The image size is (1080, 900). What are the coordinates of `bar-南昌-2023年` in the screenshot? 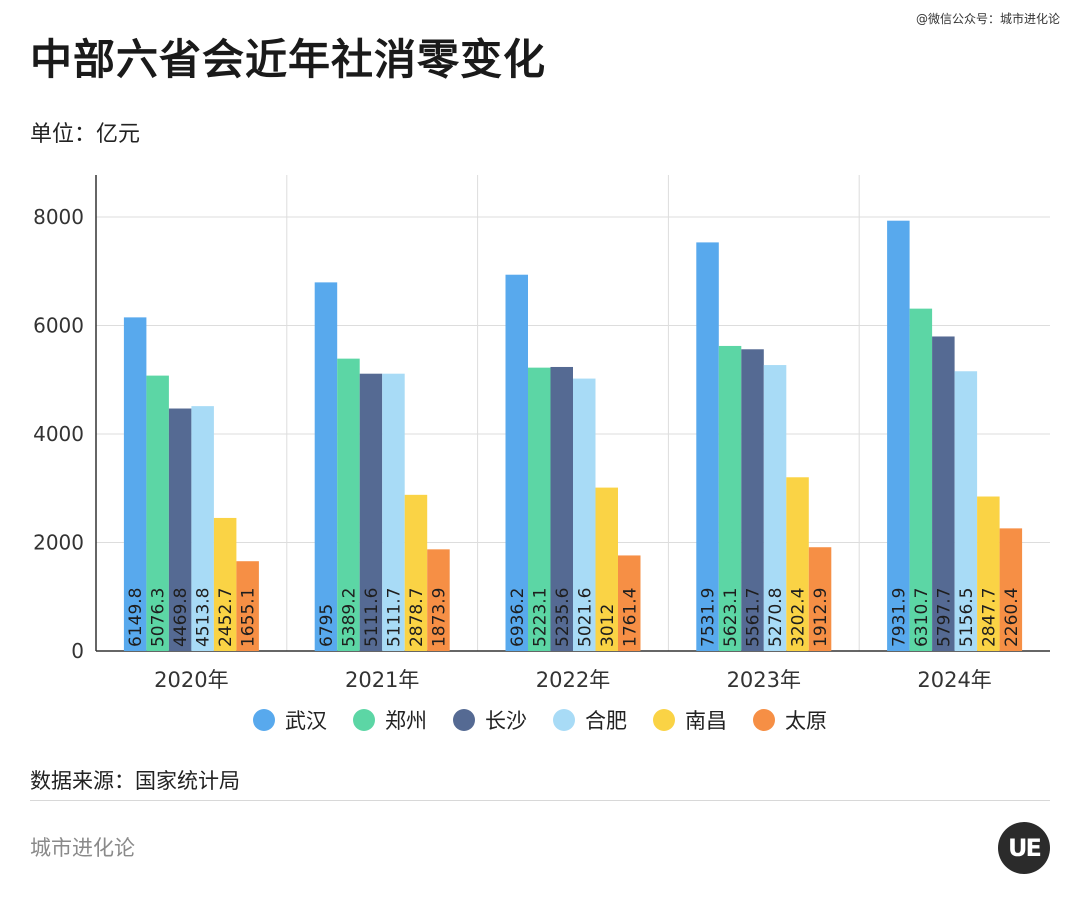 It's located at (797, 564).